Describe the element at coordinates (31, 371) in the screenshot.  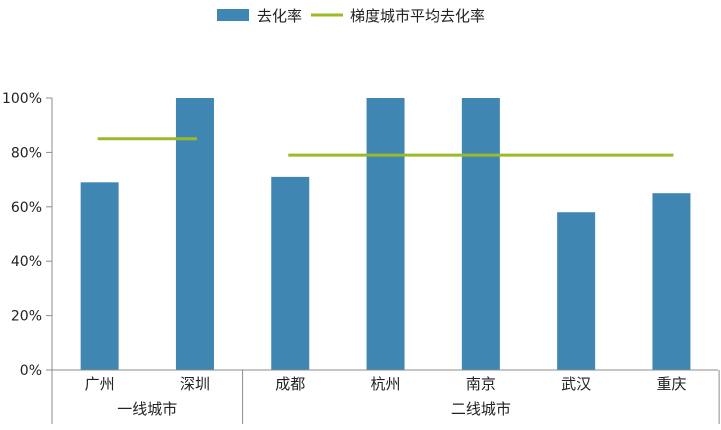
I see `y-tick-label: 0%` at that location.